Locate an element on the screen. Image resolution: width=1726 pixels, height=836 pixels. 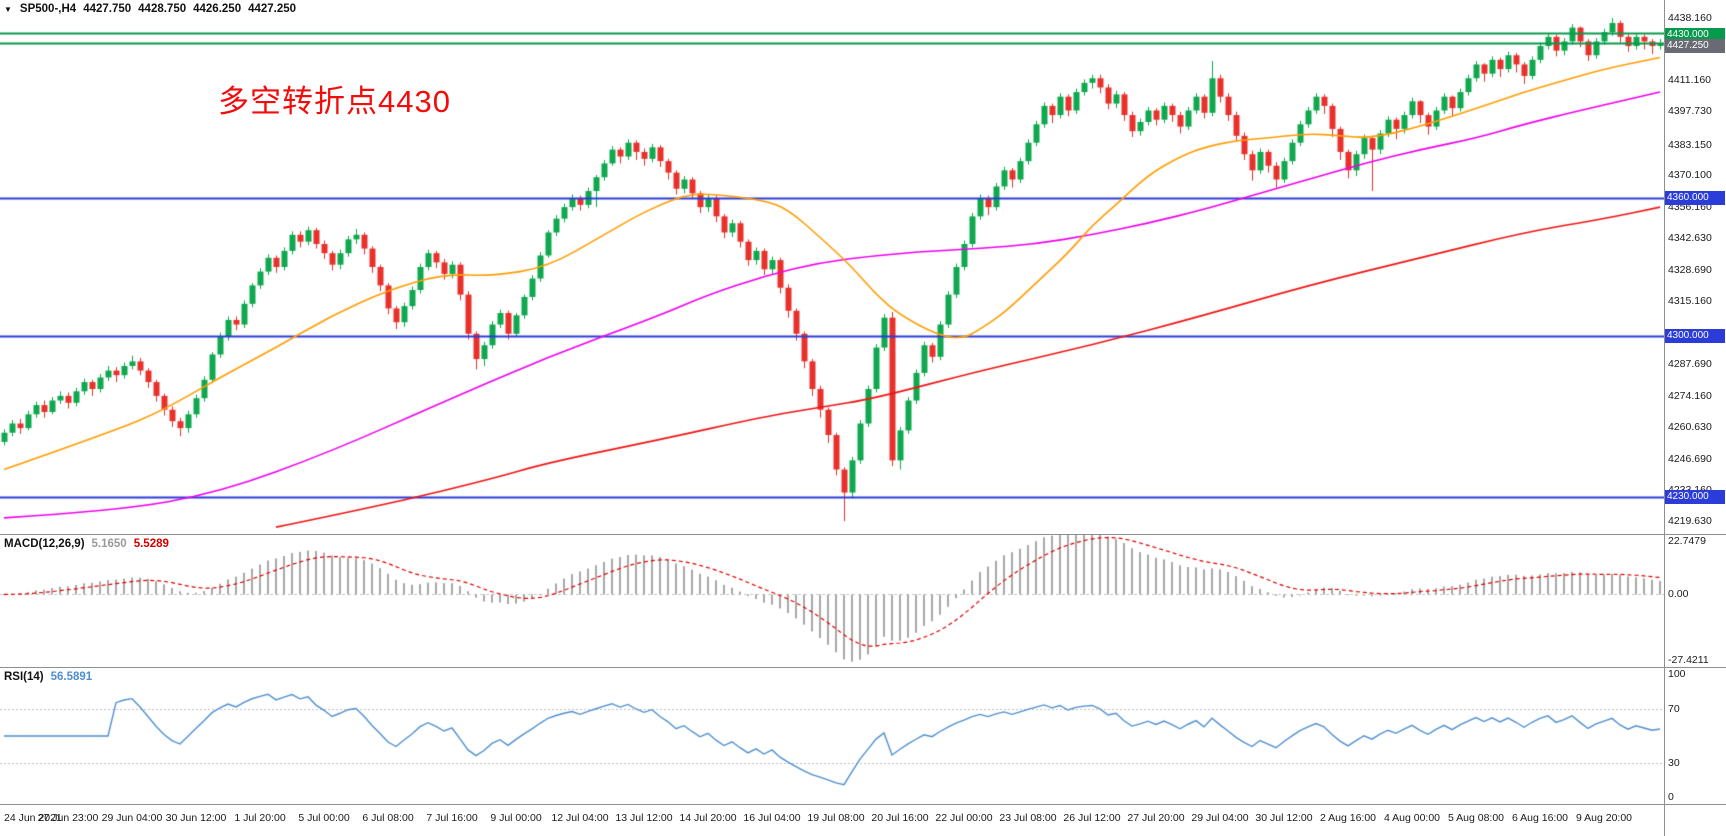
macd-axis-label: 0.00 is located at coordinates (1678, 594).